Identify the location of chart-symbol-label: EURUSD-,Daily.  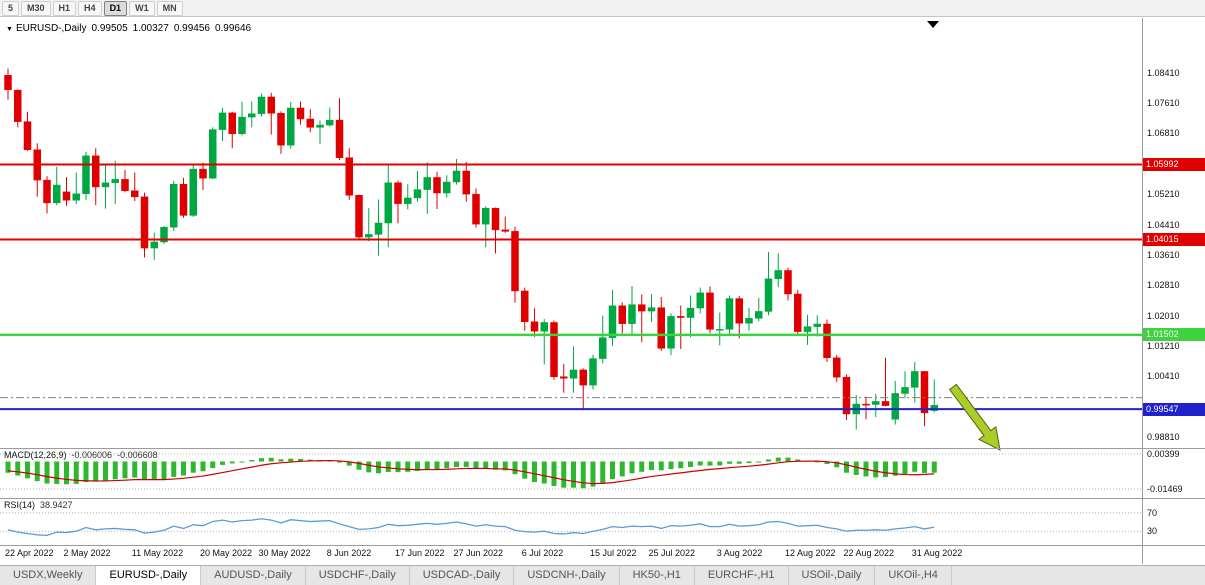
(51, 28).